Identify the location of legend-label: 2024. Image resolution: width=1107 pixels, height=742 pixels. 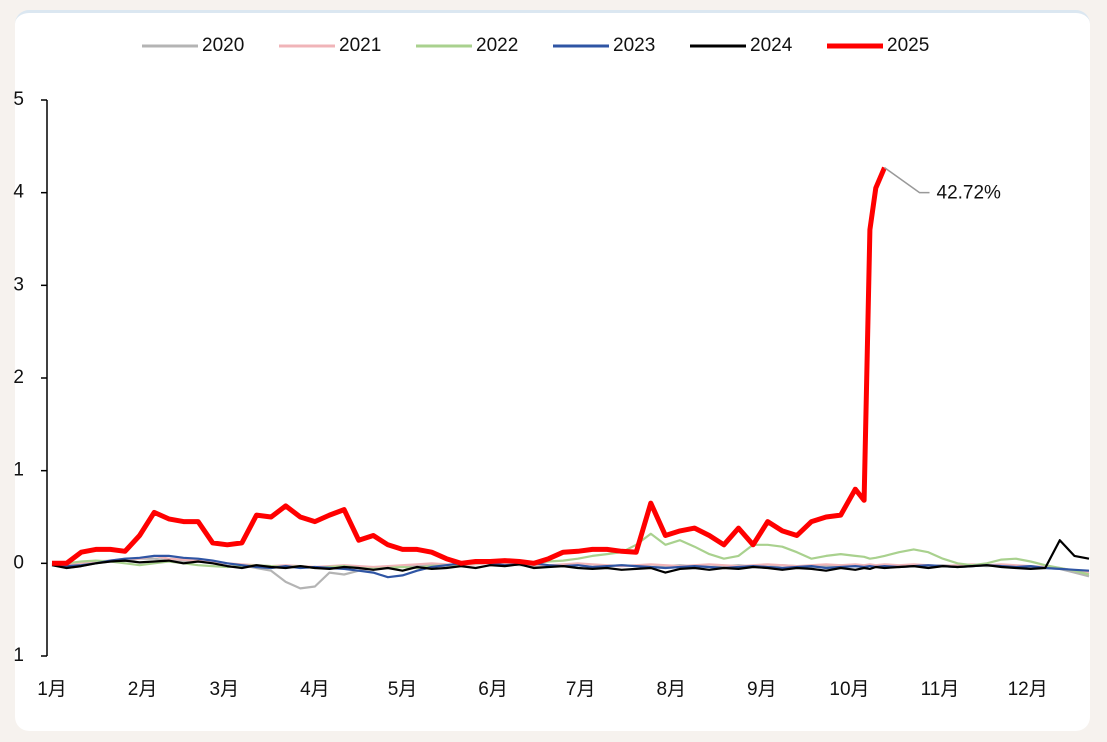
(771, 45).